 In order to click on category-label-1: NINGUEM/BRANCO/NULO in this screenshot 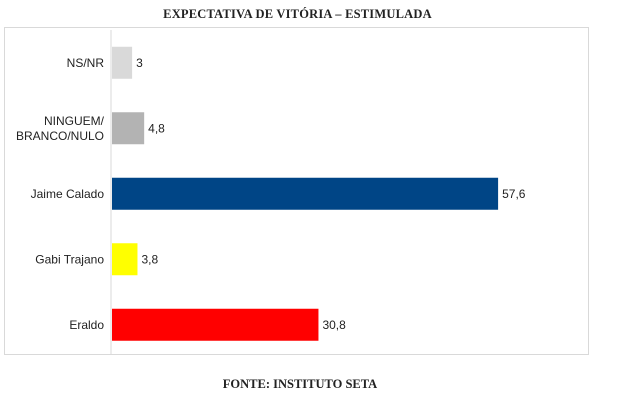, I will do `click(60, 128)`.